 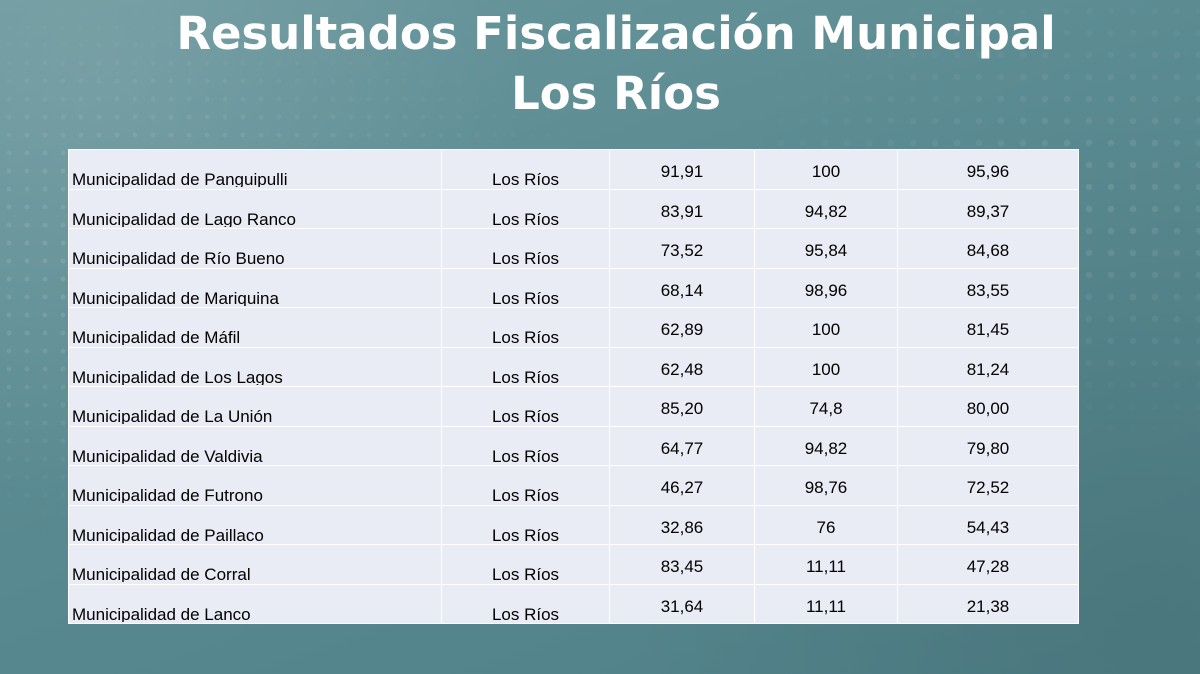 I want to click on value1-cell-text: 73,52, so click(x=682, y=250).